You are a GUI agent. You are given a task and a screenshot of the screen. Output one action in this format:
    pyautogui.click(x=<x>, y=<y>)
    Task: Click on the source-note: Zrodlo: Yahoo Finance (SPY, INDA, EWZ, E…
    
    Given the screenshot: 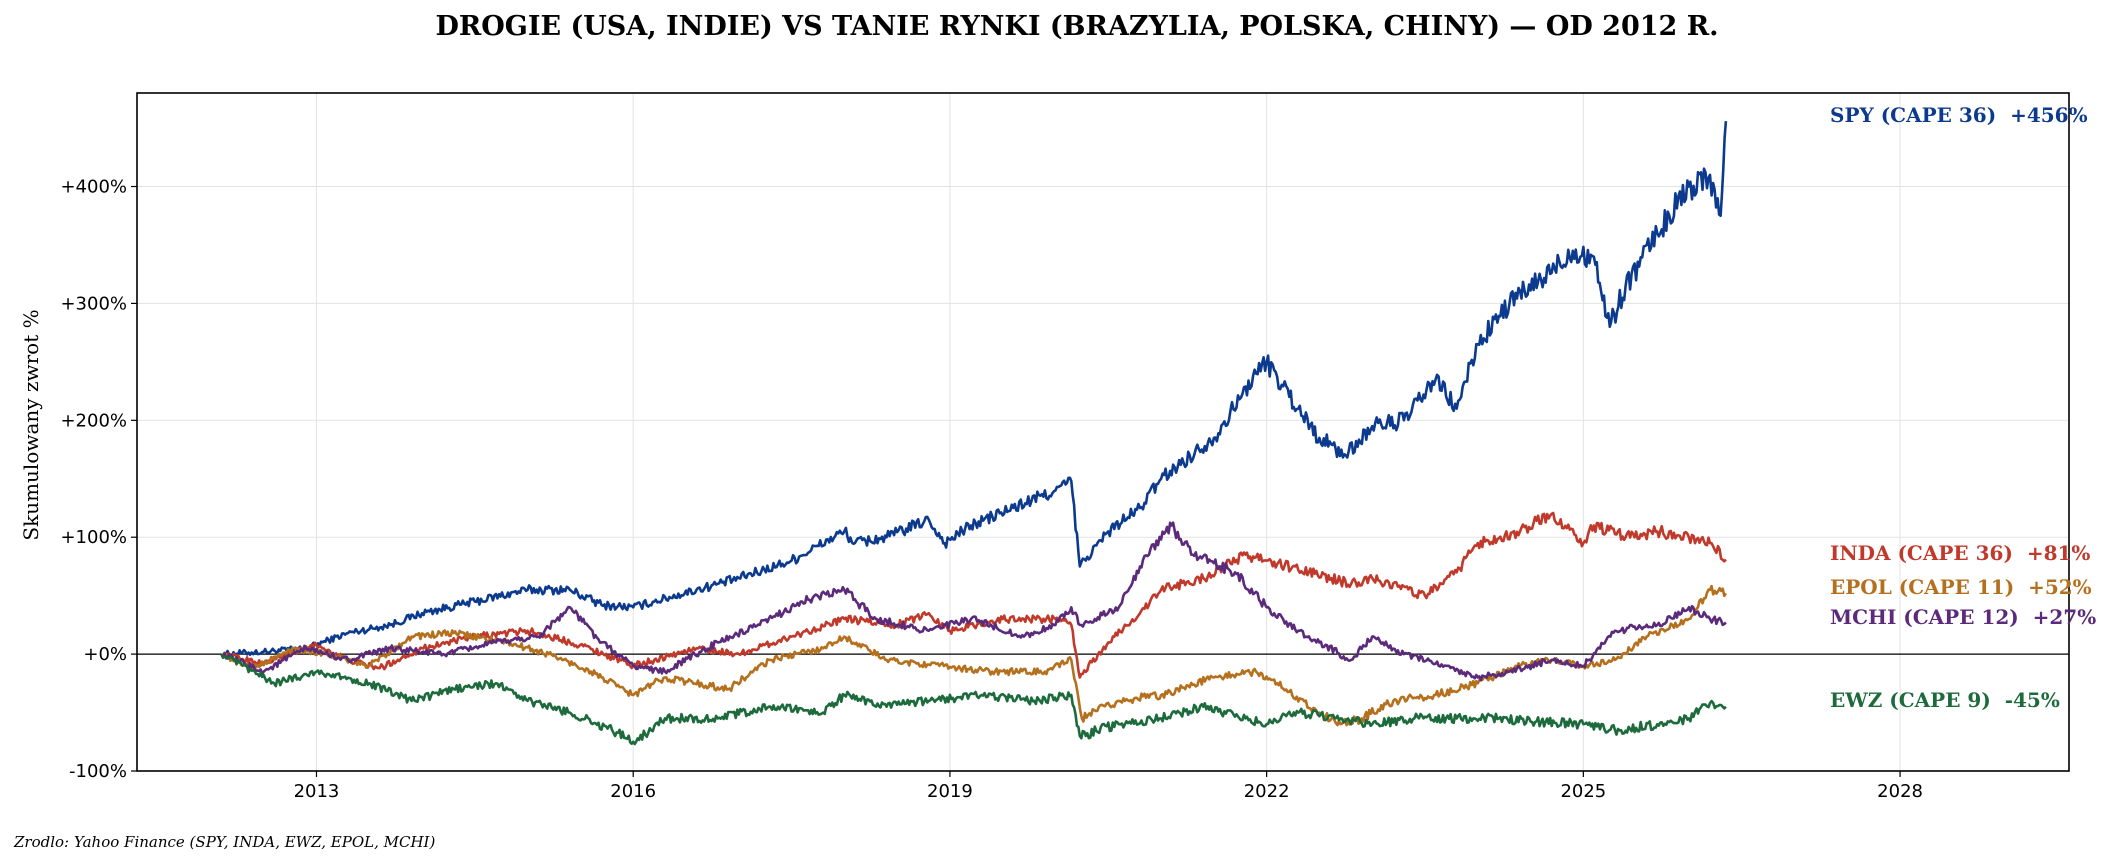 What is the action you would take?
    pyautogui.click(x=224, y=842)
    